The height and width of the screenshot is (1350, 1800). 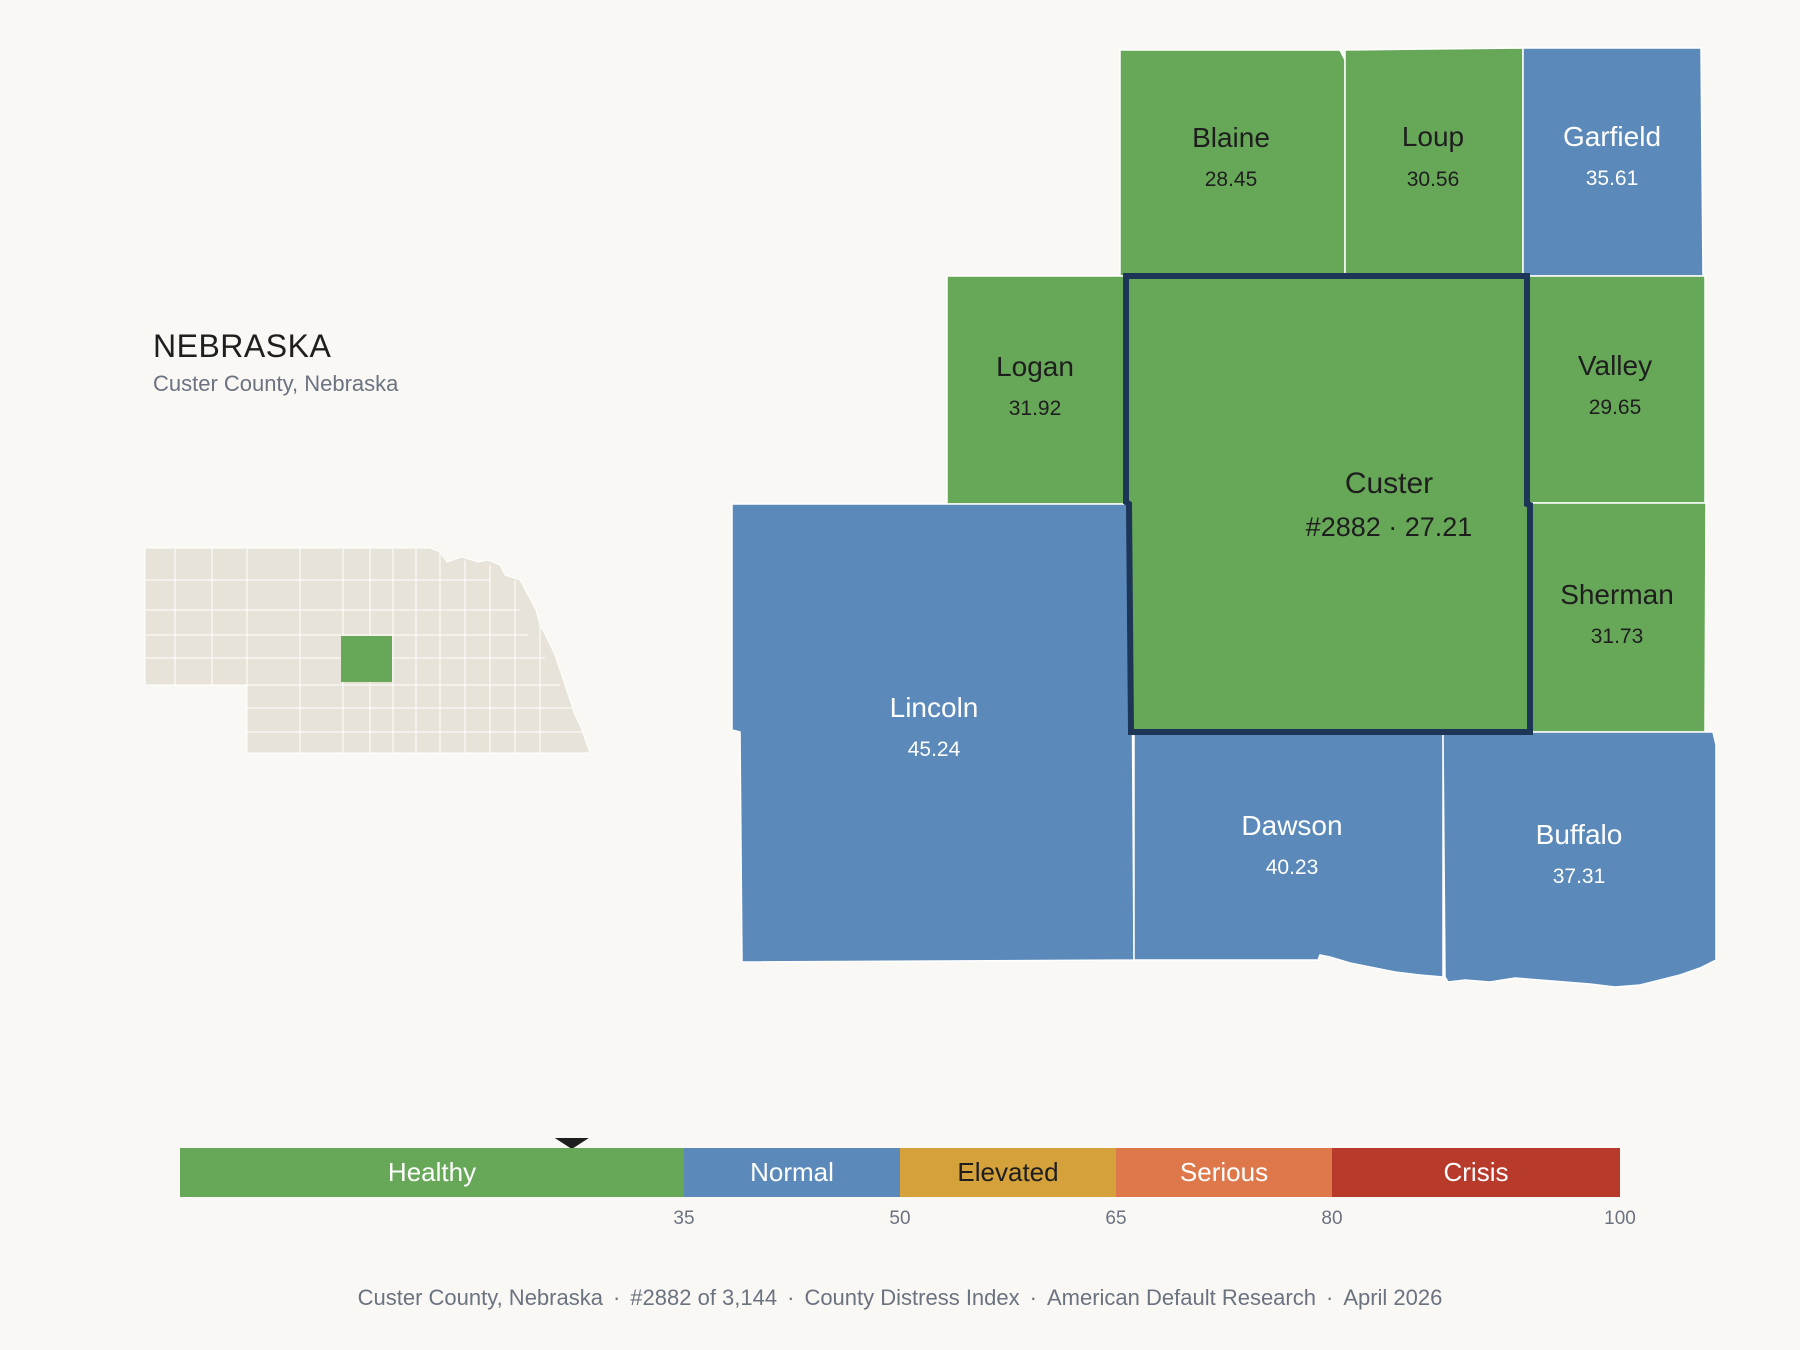 What do you see at coordinates (683, 1218) in the screenshot?
I see `legend-tick-label: 35` at bounding box center [683, 1218].